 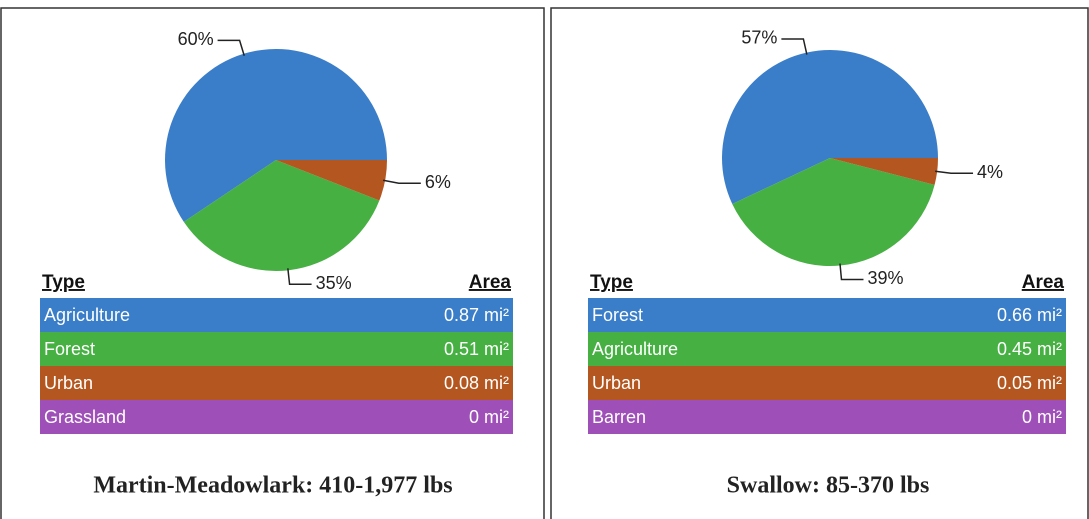 What do you see at coordinates (990, 172) in the screenshot?
I see `slice-label: 4%` at bounding box center [990, 172].